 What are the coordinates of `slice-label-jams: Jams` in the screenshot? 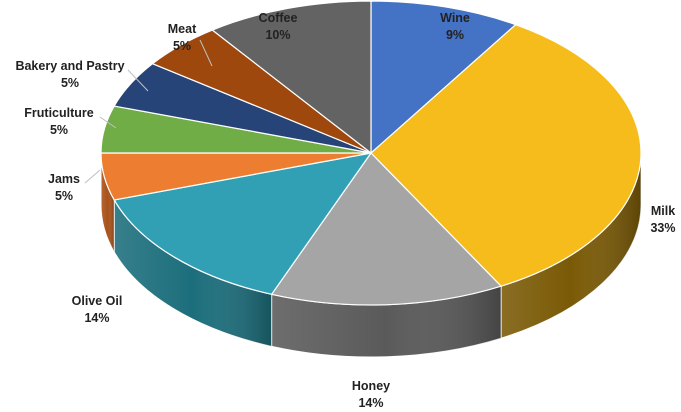 It's located at (64, 179).